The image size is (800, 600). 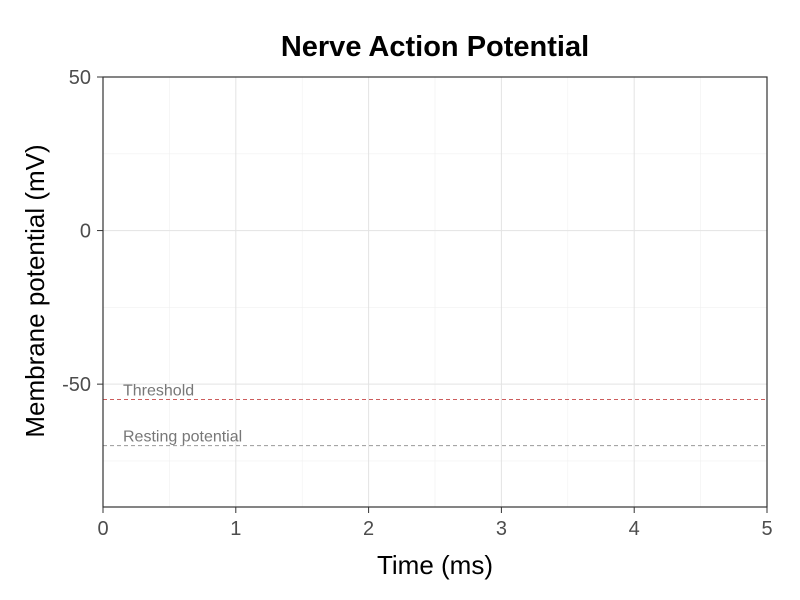 I want to click on x-tick-label: 0, so click(x=102, y=529).